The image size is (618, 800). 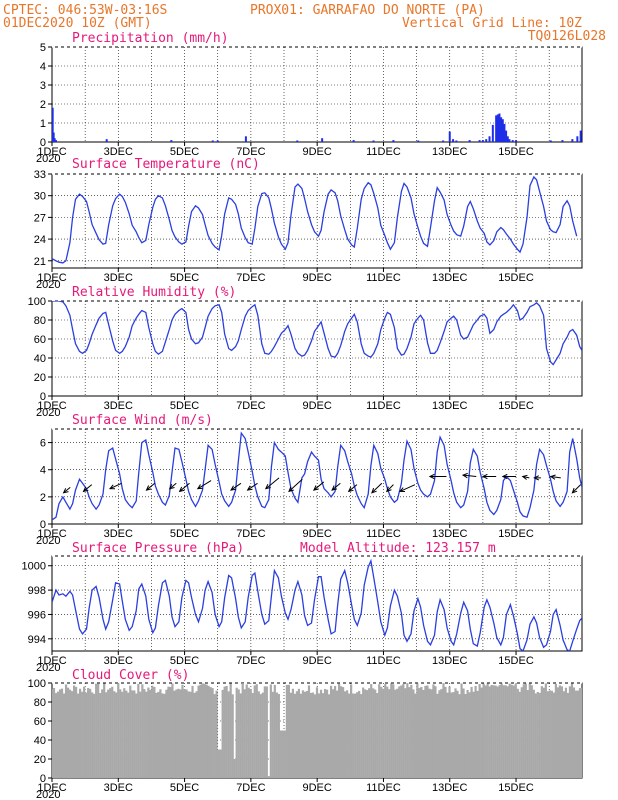 I want to click on wind-xtick-label: 3DEC, so click(x=118, y=534).